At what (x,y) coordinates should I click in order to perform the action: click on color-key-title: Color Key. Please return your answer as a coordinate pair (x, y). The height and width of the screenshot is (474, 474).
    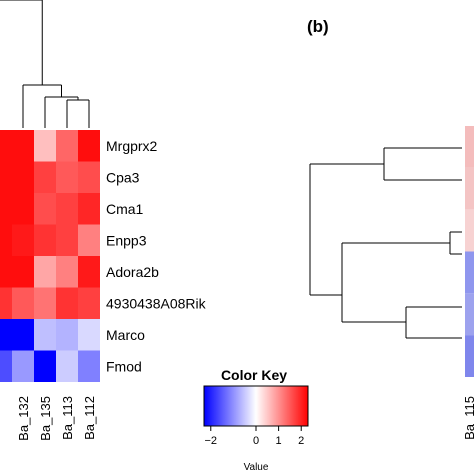
    Looking at the image, I should click on (254, 375).